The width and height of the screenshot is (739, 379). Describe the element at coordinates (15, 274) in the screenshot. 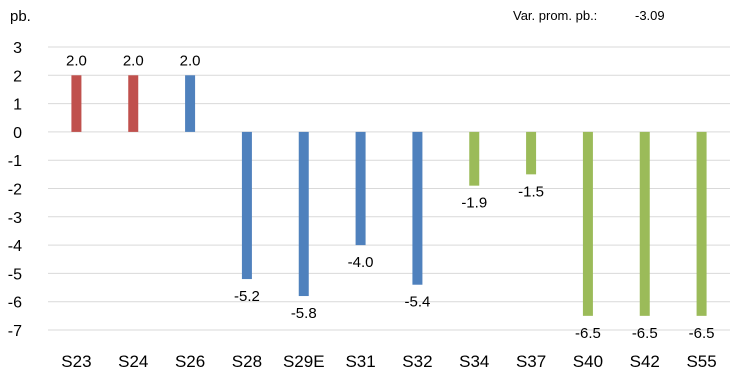

I see `y-tick-label: -5` at that location.